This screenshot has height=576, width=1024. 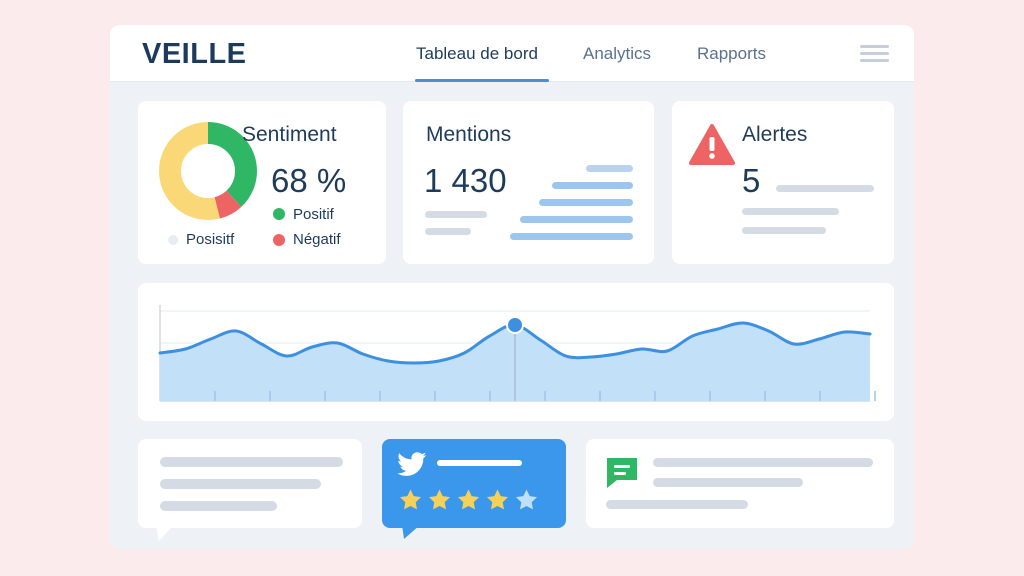 I want to click on donut-slice, so click(x=208, y=171).